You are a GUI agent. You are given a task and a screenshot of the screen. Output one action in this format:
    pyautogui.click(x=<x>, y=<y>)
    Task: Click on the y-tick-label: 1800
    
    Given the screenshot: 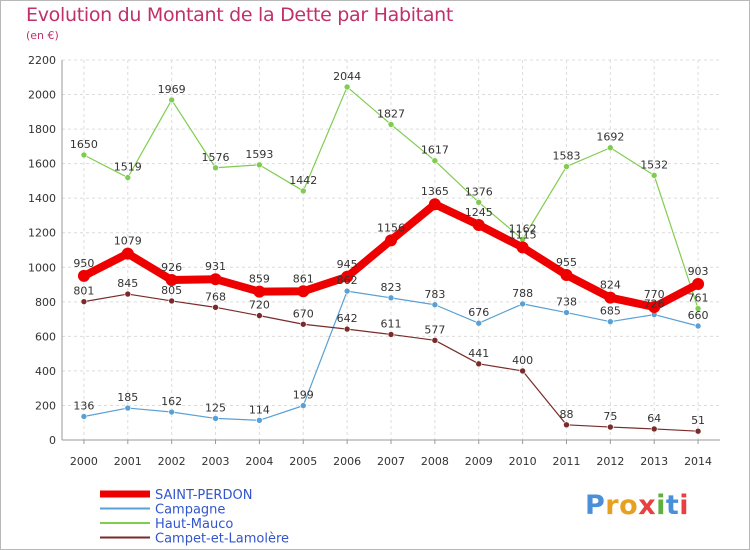 What is the action you would take?
    pyautogui.click(x=42, y=129)
    